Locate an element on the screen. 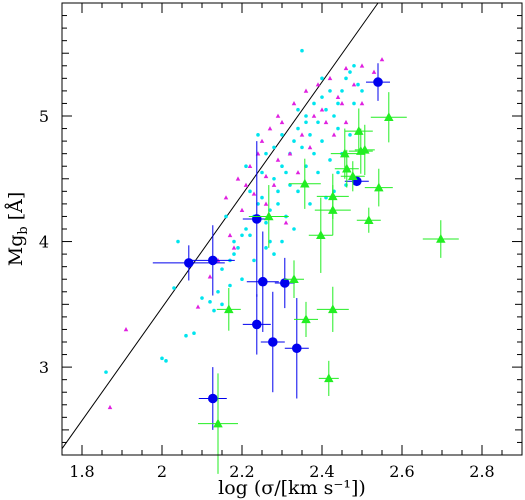  x-tick-label: 2.4 is located at coordinates (321, 471).